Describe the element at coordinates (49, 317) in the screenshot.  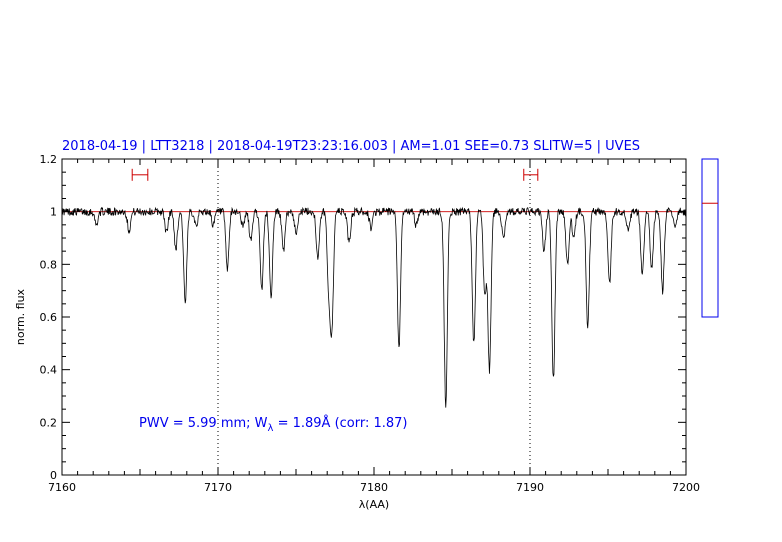
I see `y-tick-label: 0.6` at that location.